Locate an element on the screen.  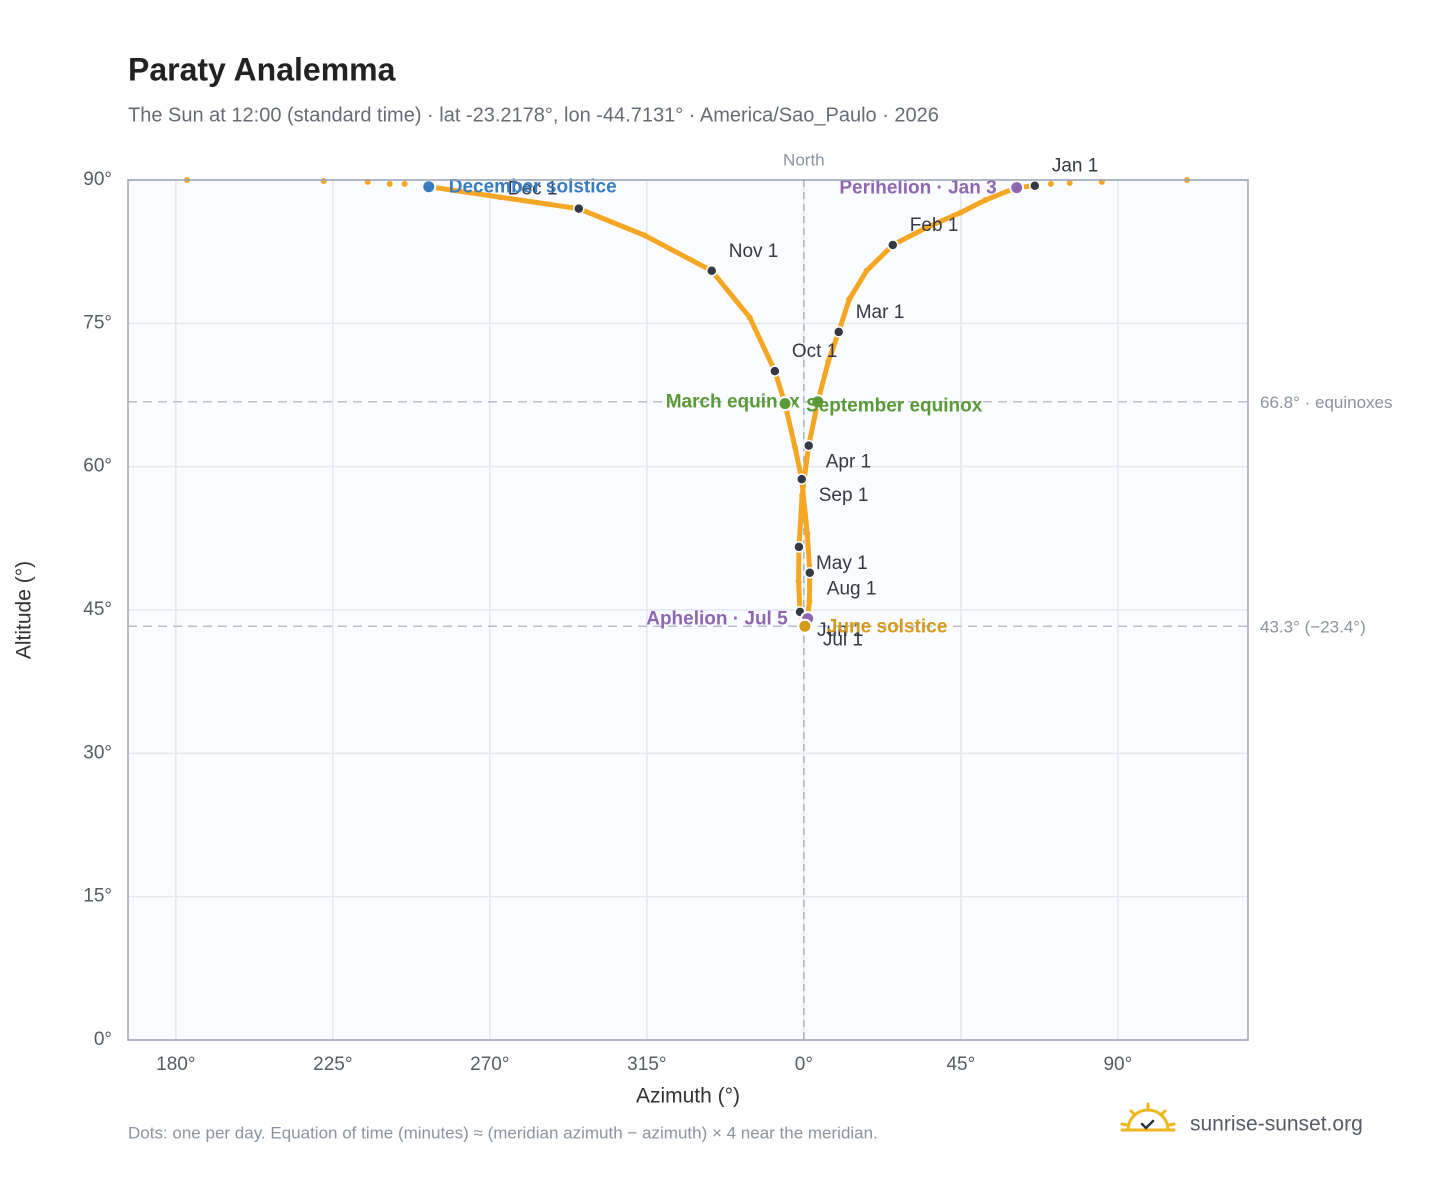
month-label: Dec 1 is located at coordinates (533, 189).